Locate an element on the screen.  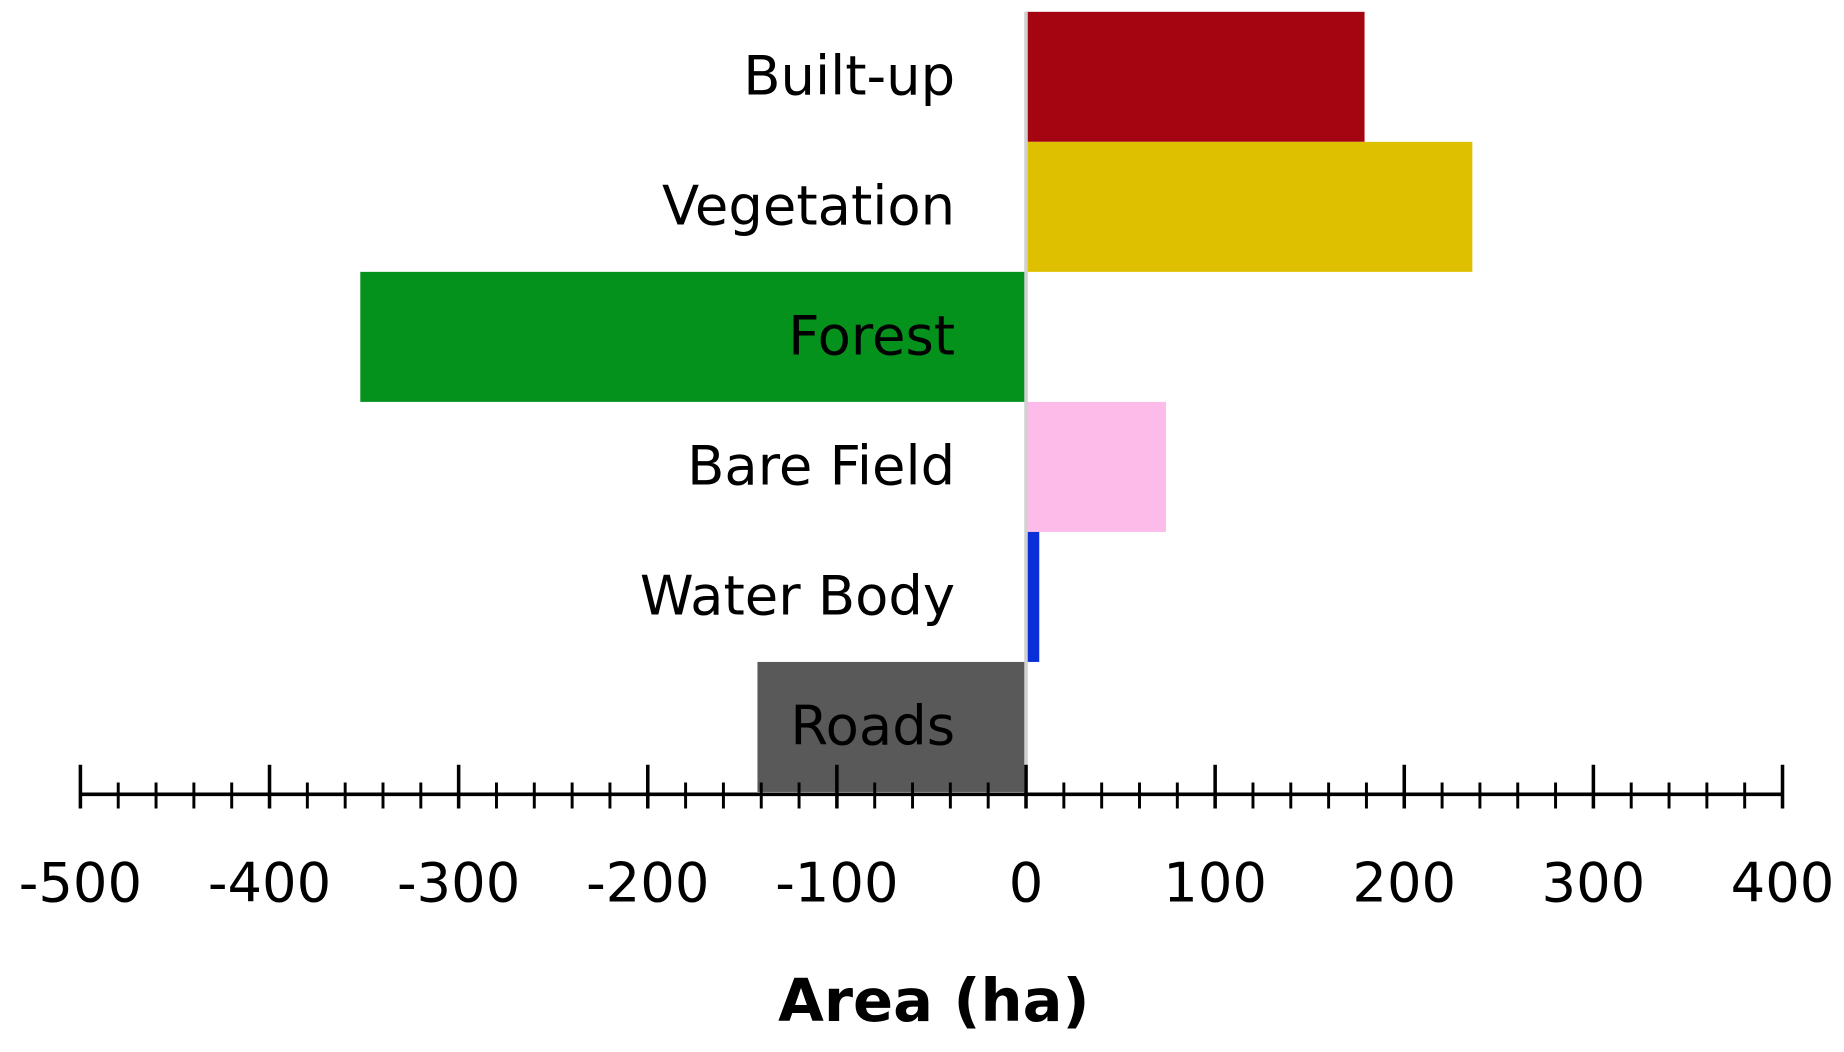
x-tick-label: 300 is located at coordinates (1594, 883).